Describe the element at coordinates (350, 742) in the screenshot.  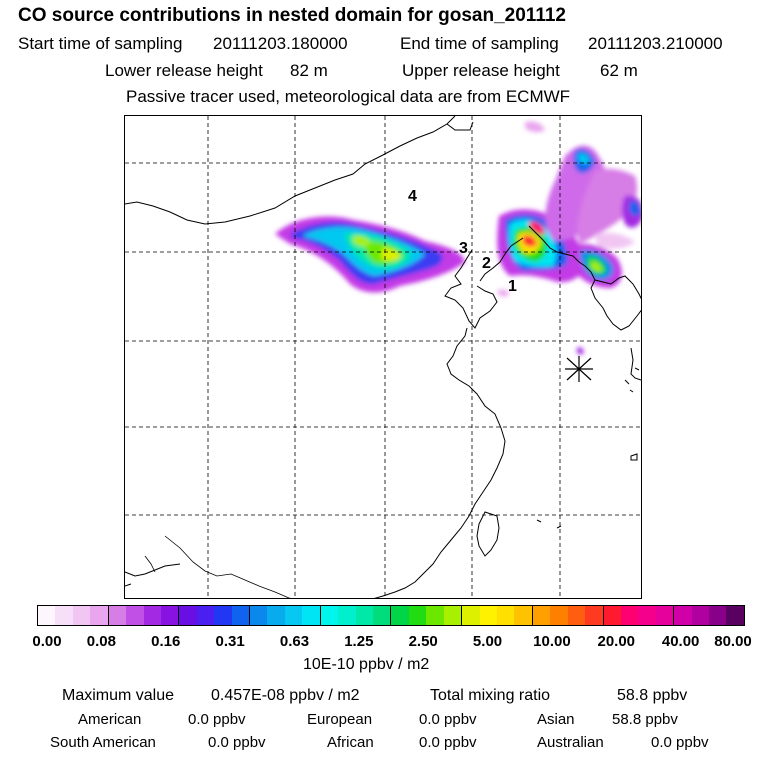
I see `african-label: African` at that location.